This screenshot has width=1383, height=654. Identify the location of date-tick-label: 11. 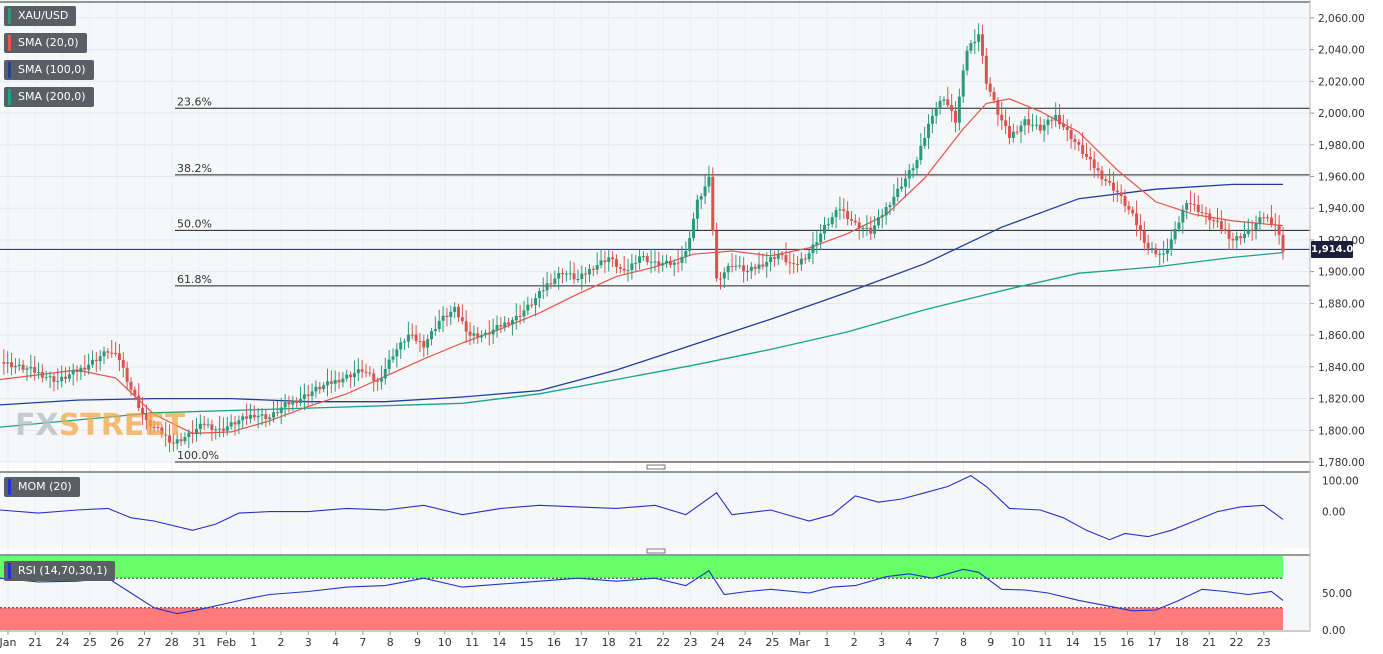
(1045, 642).